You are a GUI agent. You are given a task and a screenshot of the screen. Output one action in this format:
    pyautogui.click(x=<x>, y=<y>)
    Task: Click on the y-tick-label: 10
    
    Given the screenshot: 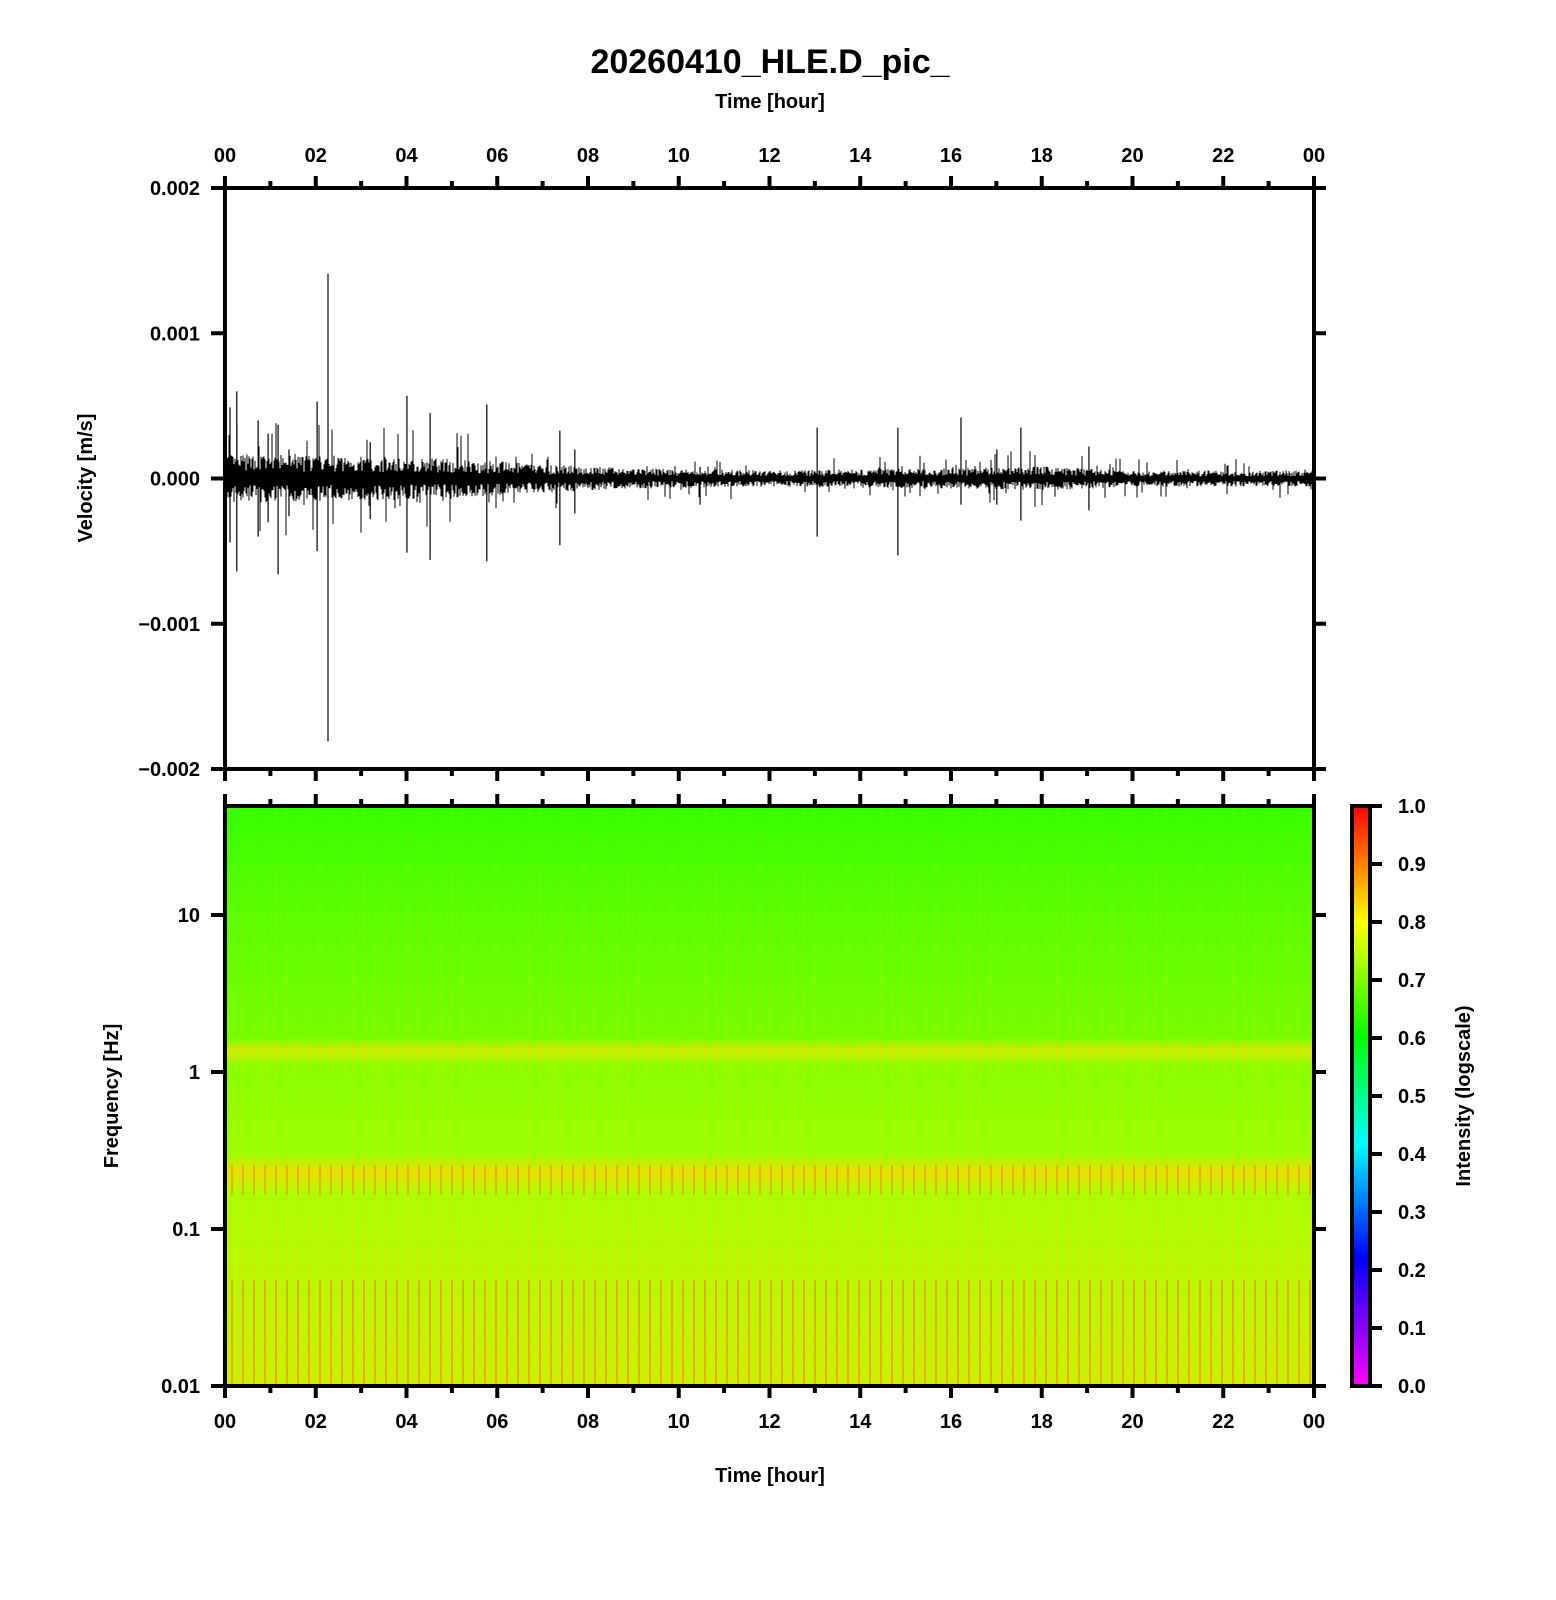 What is the action you would take?
    pyautogui.click(x=189, y=916)
    